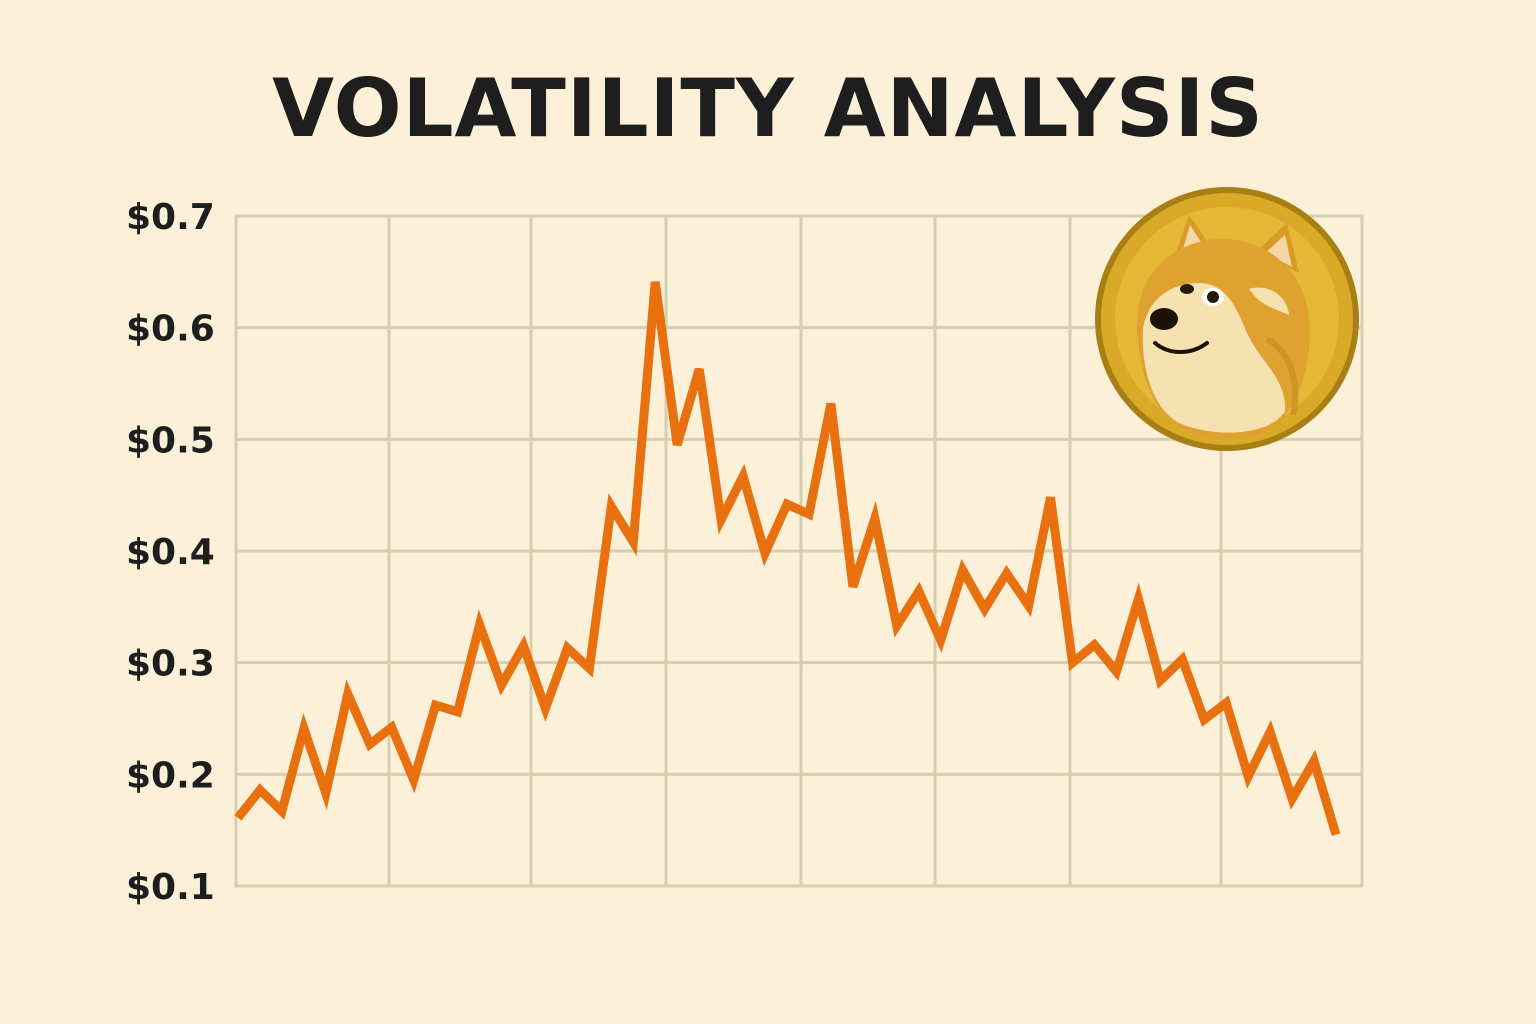  Describe the element at coordinates (1227, 319) in the screenshot. I see `doge-coin-icon` at that location.